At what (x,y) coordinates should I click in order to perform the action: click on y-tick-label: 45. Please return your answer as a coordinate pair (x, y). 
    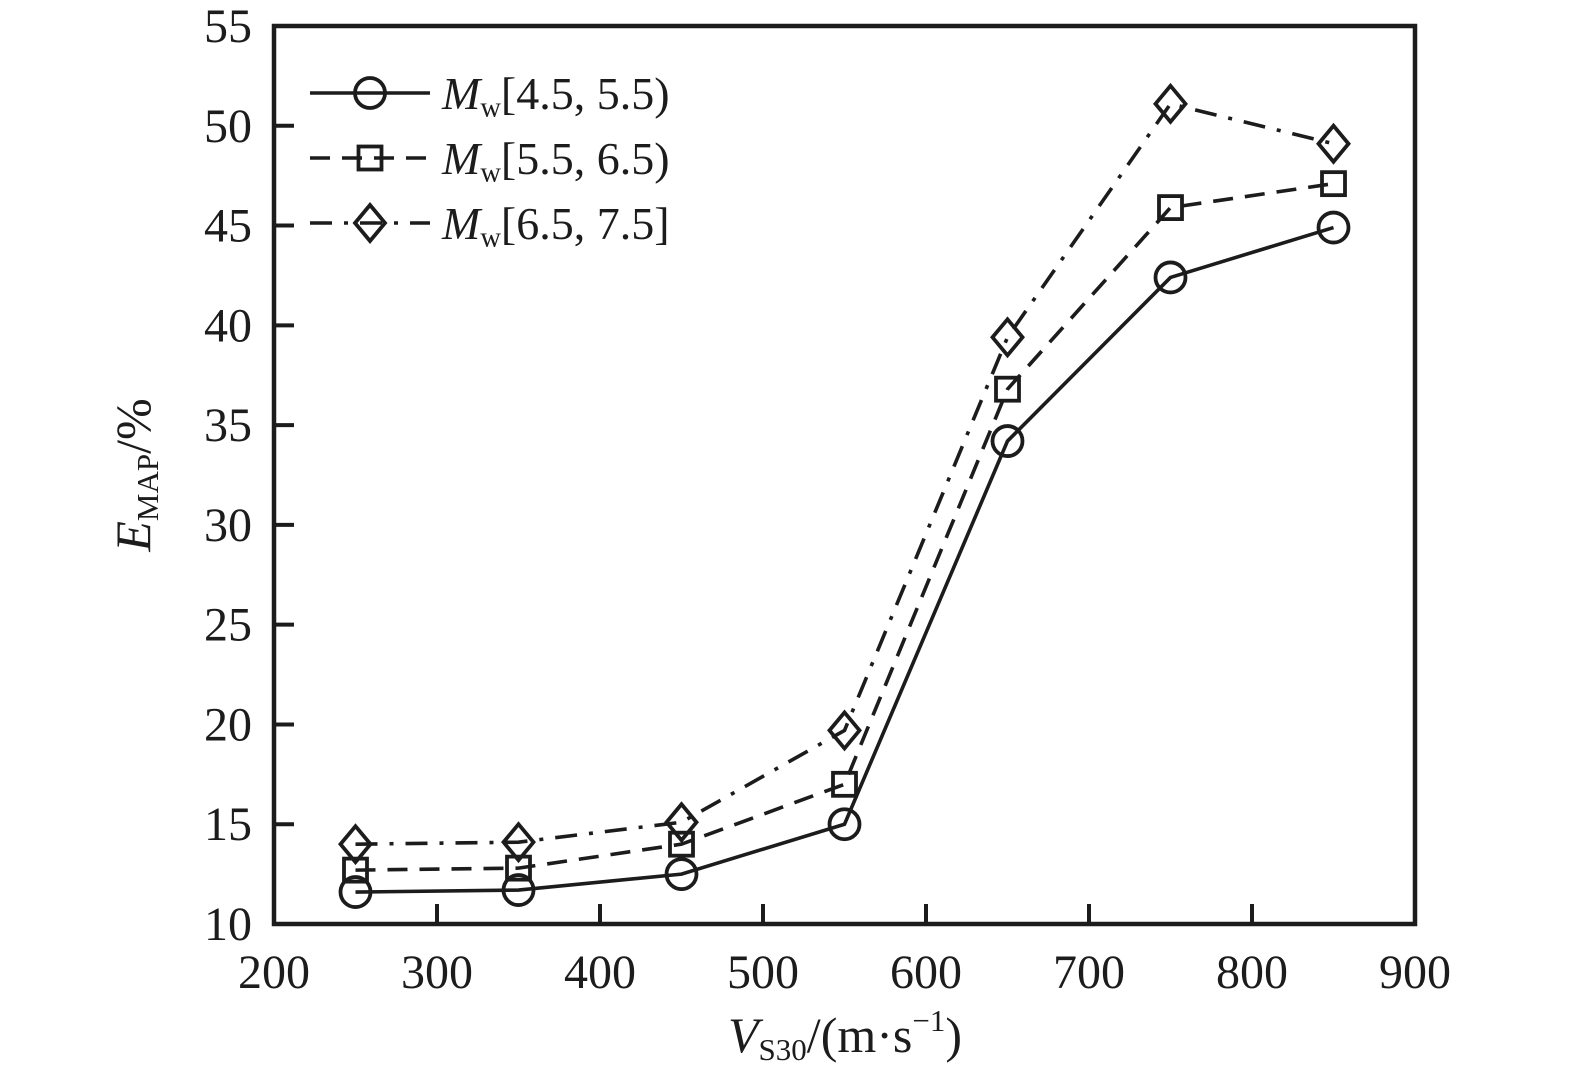
    Looking at the image, I should click on (228, 226).